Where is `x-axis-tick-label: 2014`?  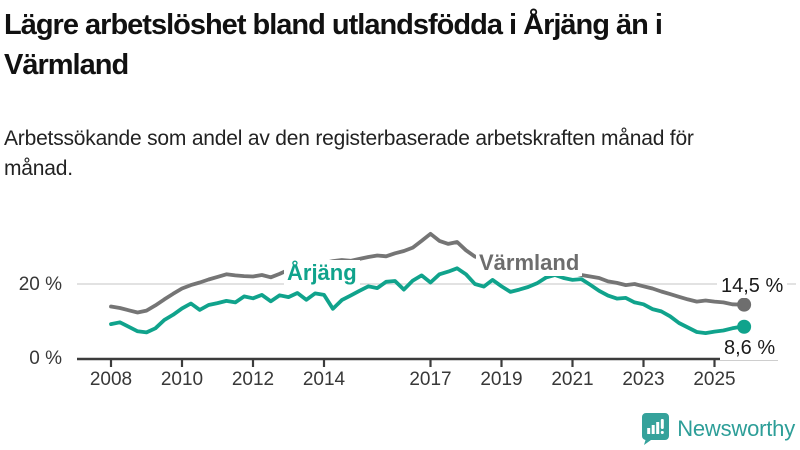 x-axis-tick-label: 2014 is located at coordinates (324, 379).